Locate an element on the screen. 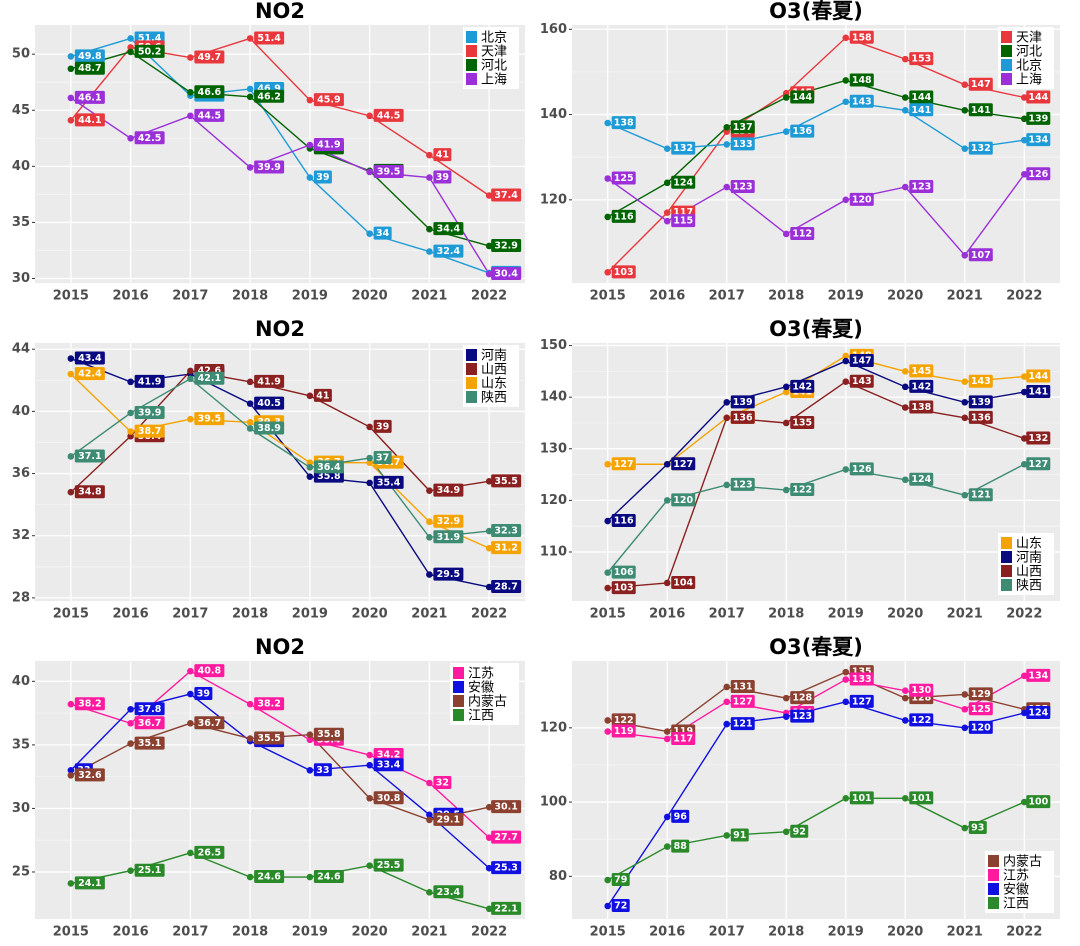 The image size is (1080, 946). y-tick-label: 44 is located at coordinates (21, 349).